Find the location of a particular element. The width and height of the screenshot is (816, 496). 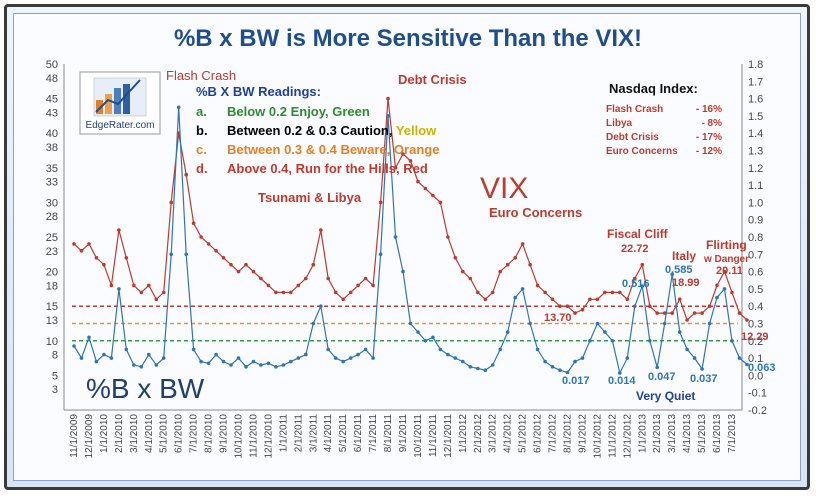

x-tick-label: 11/1/2011 is located at coordinates (433, 435).